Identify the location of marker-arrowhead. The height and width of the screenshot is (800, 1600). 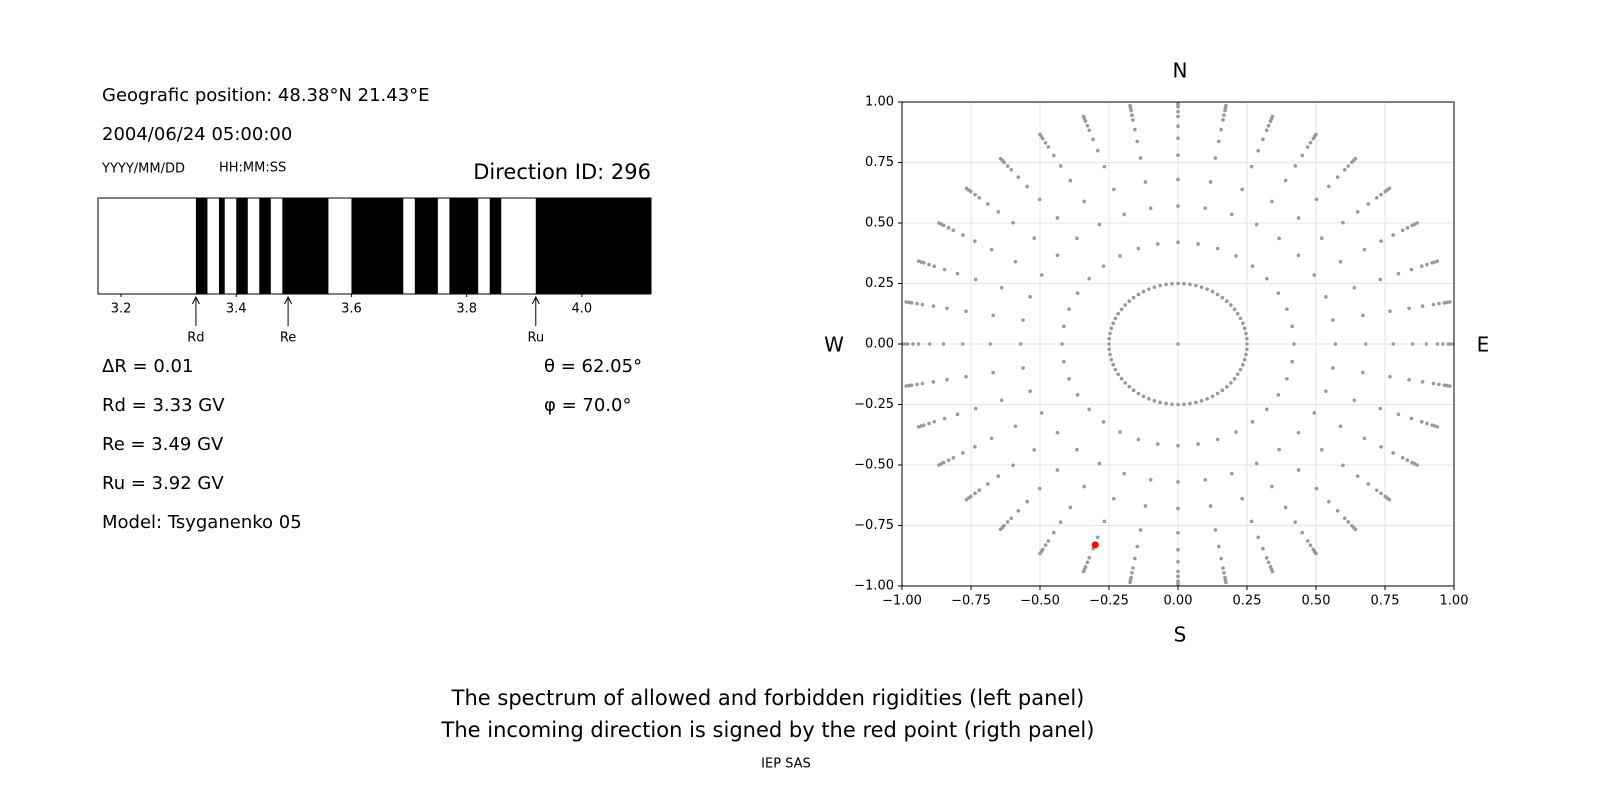
(195, 300).